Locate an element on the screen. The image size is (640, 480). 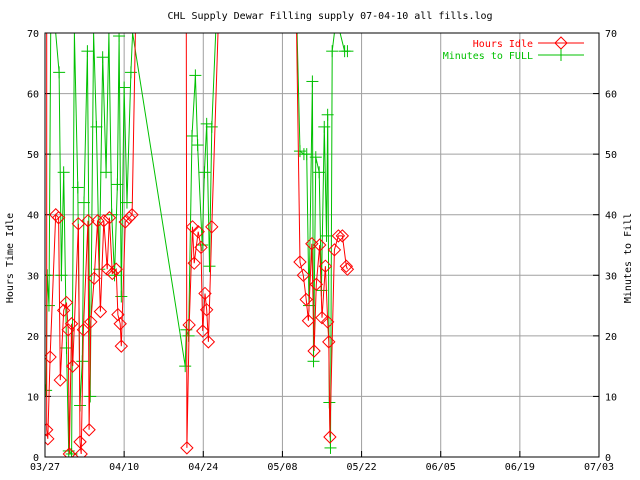
y-axis-label-left: Hours Time Idle is located at coordinates (10, 258).